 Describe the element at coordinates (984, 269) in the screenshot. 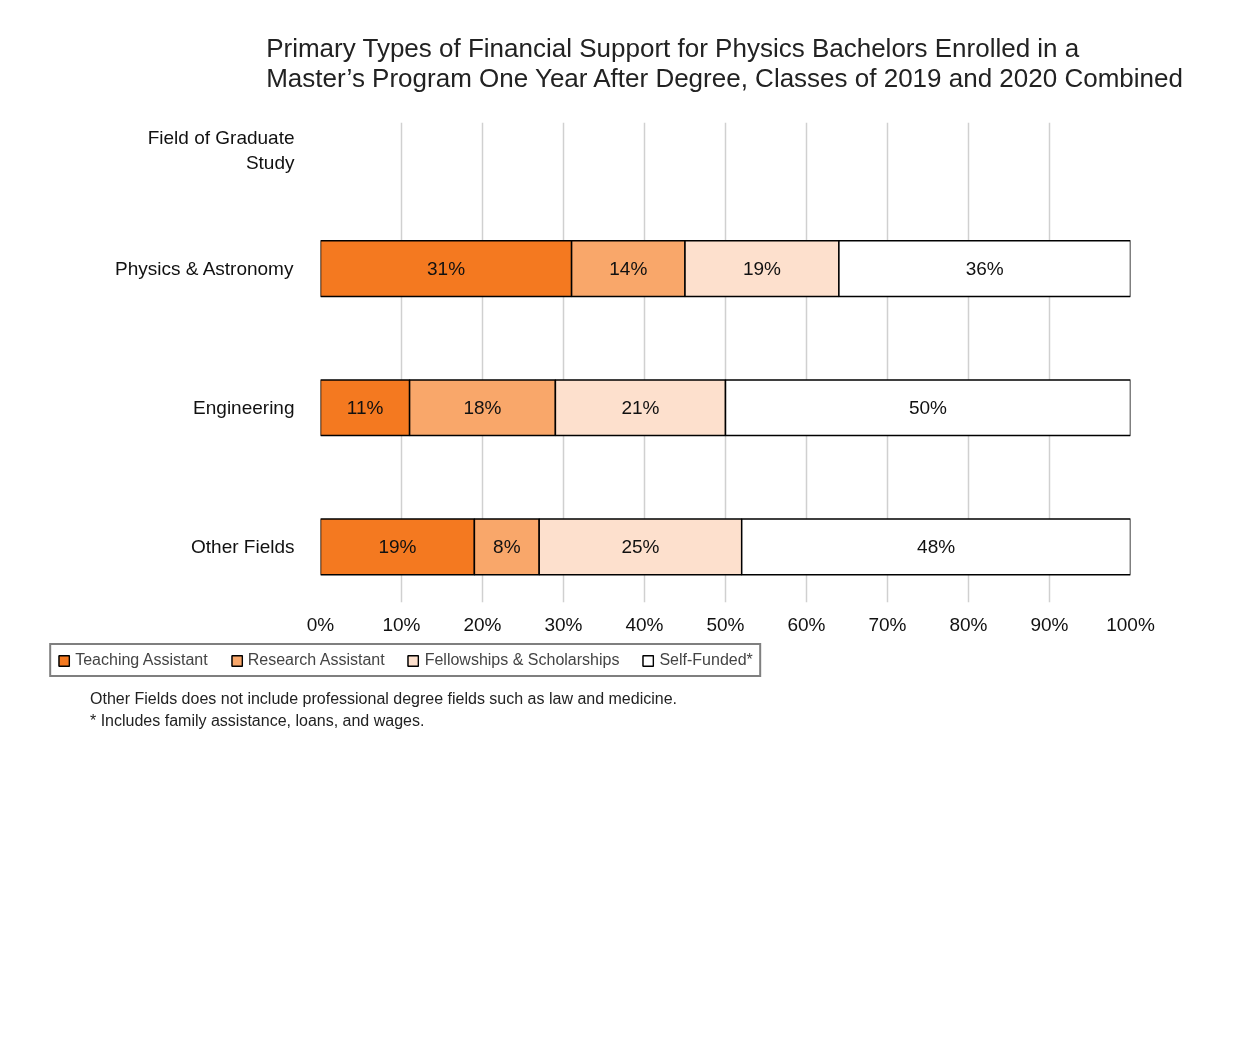

I see `data-label: 36%` at that location.